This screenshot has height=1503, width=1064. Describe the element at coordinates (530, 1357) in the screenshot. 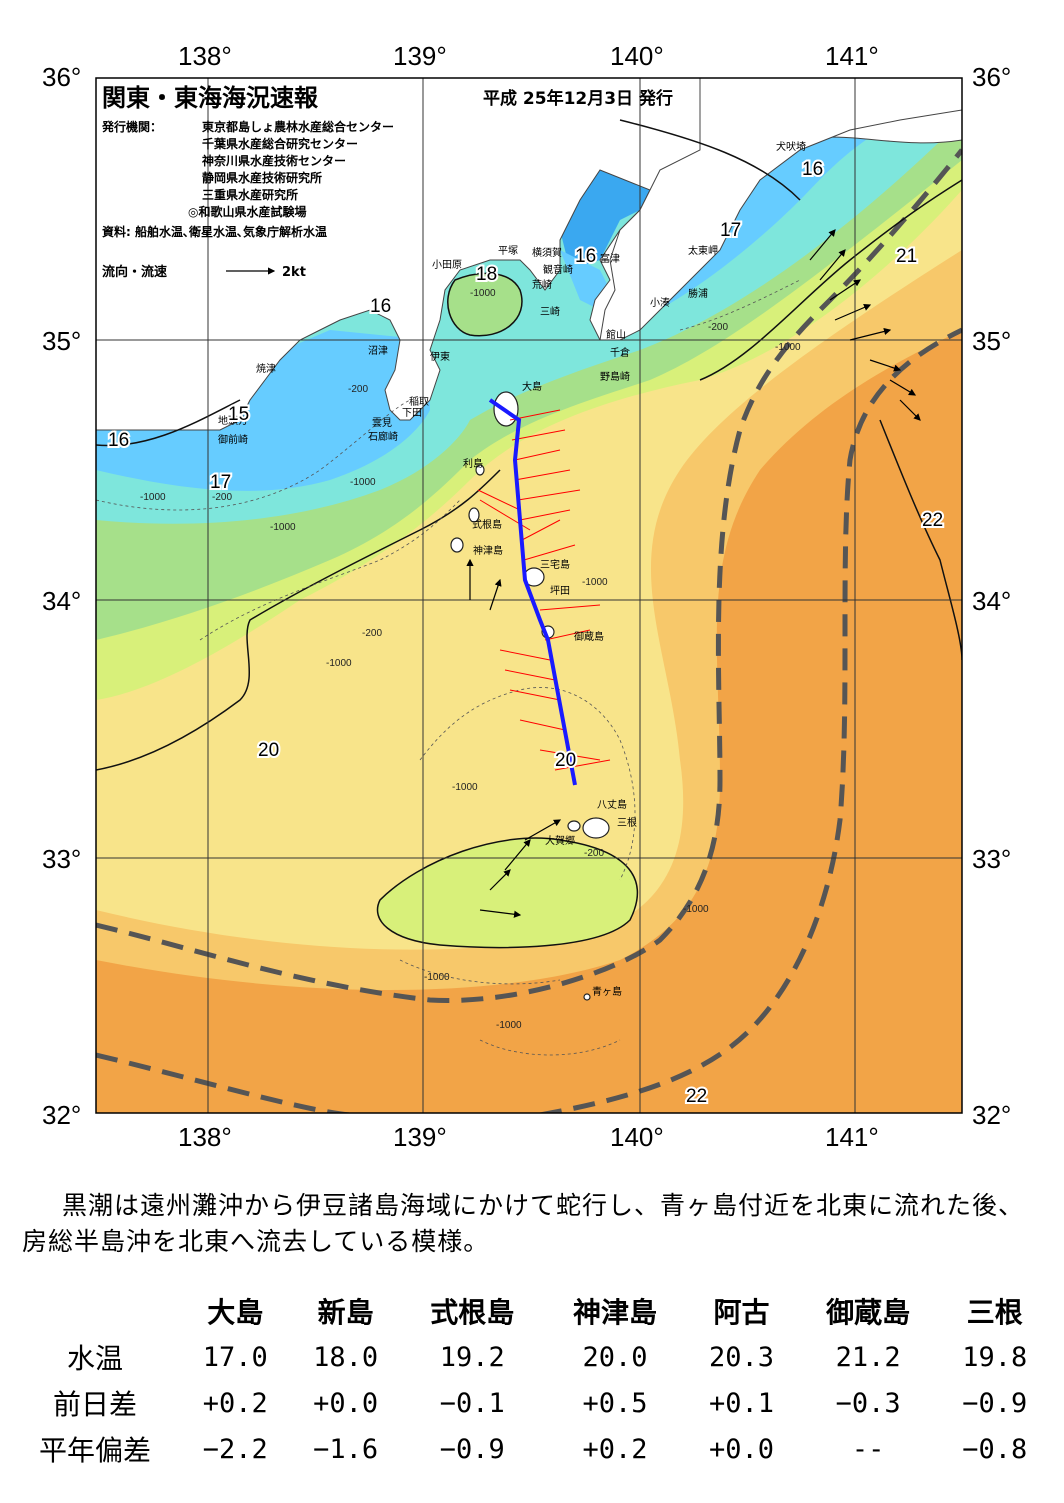

I see `table-row: 水温 17.0 18.0 19.2 20.0 20.3 21.2 19.8` at that location.